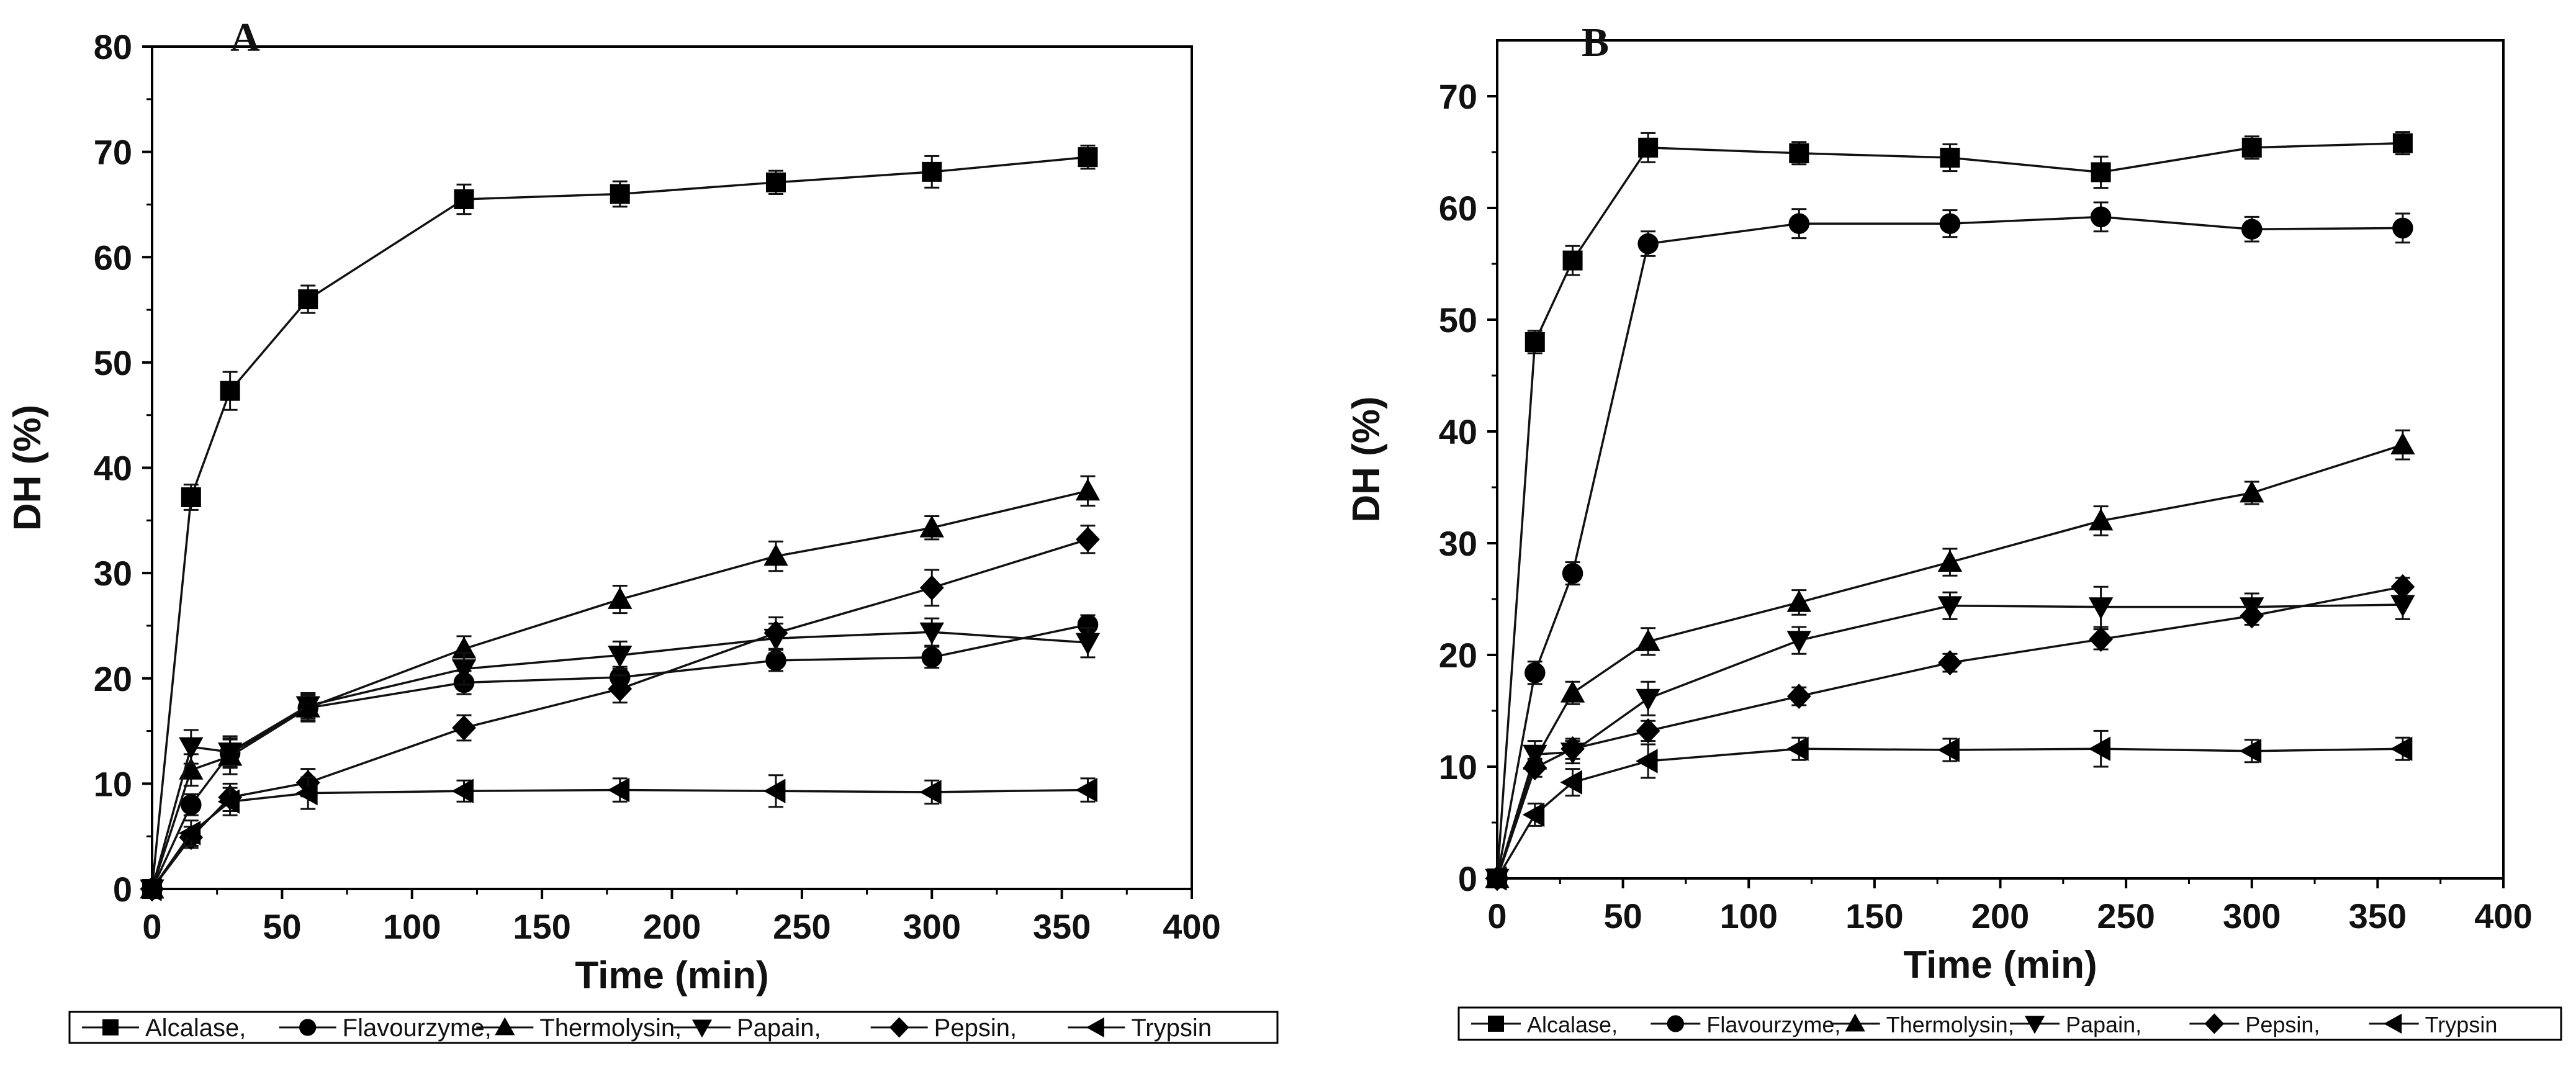  What do you see at coordinates (191, 805) in the screenshot?
I see `panel-a-series-flavourzyme-point` at bounding box center [191, 805].